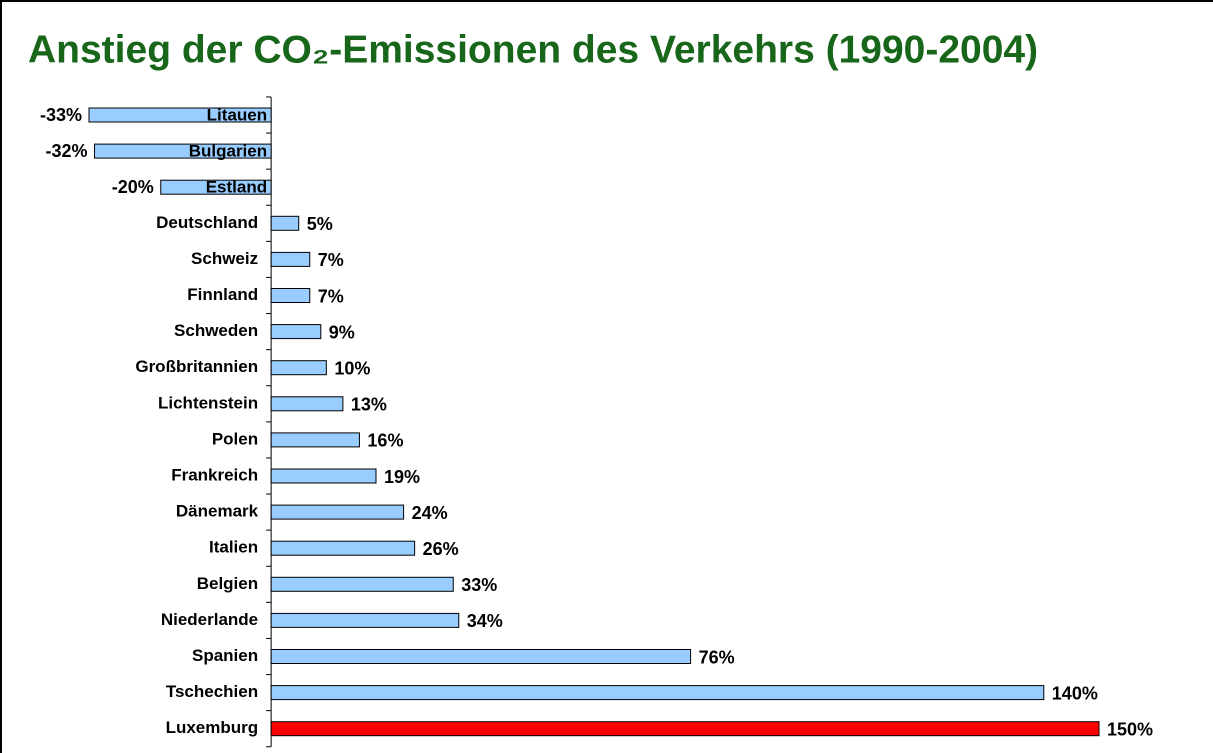 The image size is (1213, 753). What do you see at coordinates (236, 187) in the screenshot?
I see `category-label: Estland` at bounding box center [236, 187].